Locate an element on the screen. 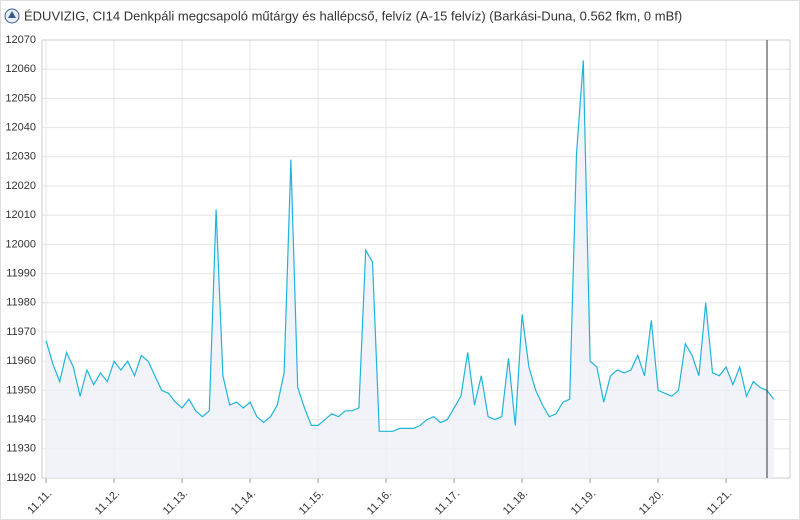  logo is located at coordinates (12, 16).